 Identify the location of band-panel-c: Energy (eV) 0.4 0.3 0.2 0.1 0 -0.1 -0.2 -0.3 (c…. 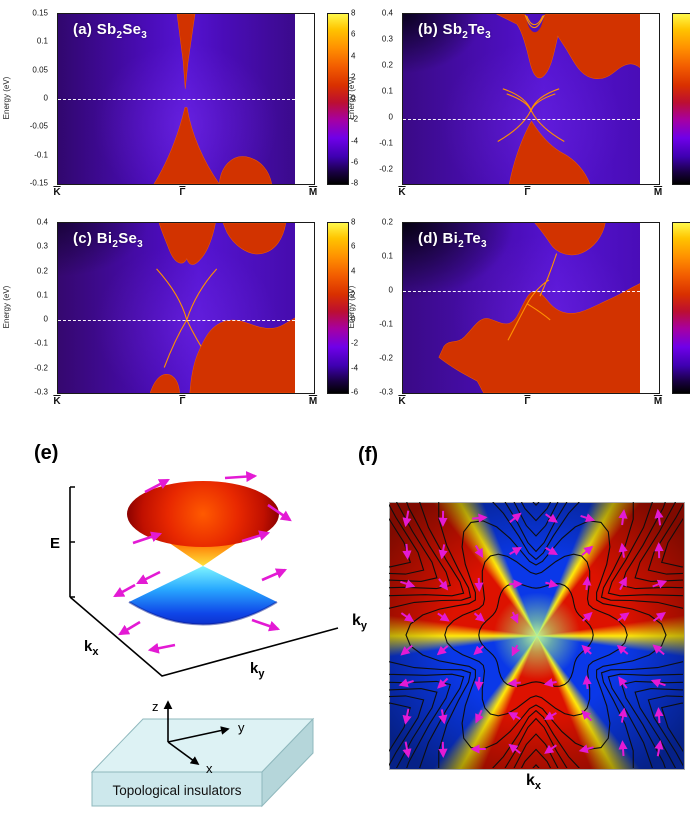
(179, 313).